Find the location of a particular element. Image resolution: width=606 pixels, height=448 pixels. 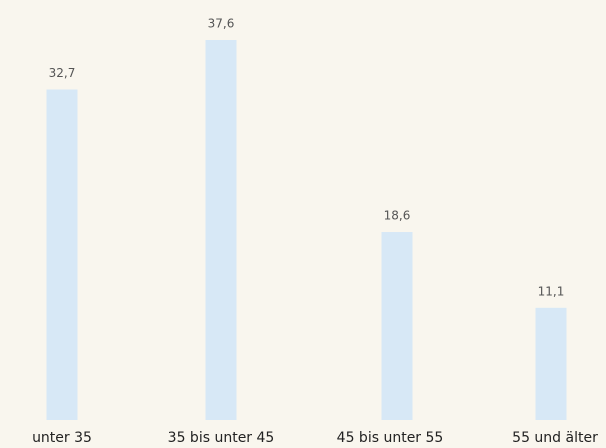

value-label: 32,7 is located at coordinates (62, 73).